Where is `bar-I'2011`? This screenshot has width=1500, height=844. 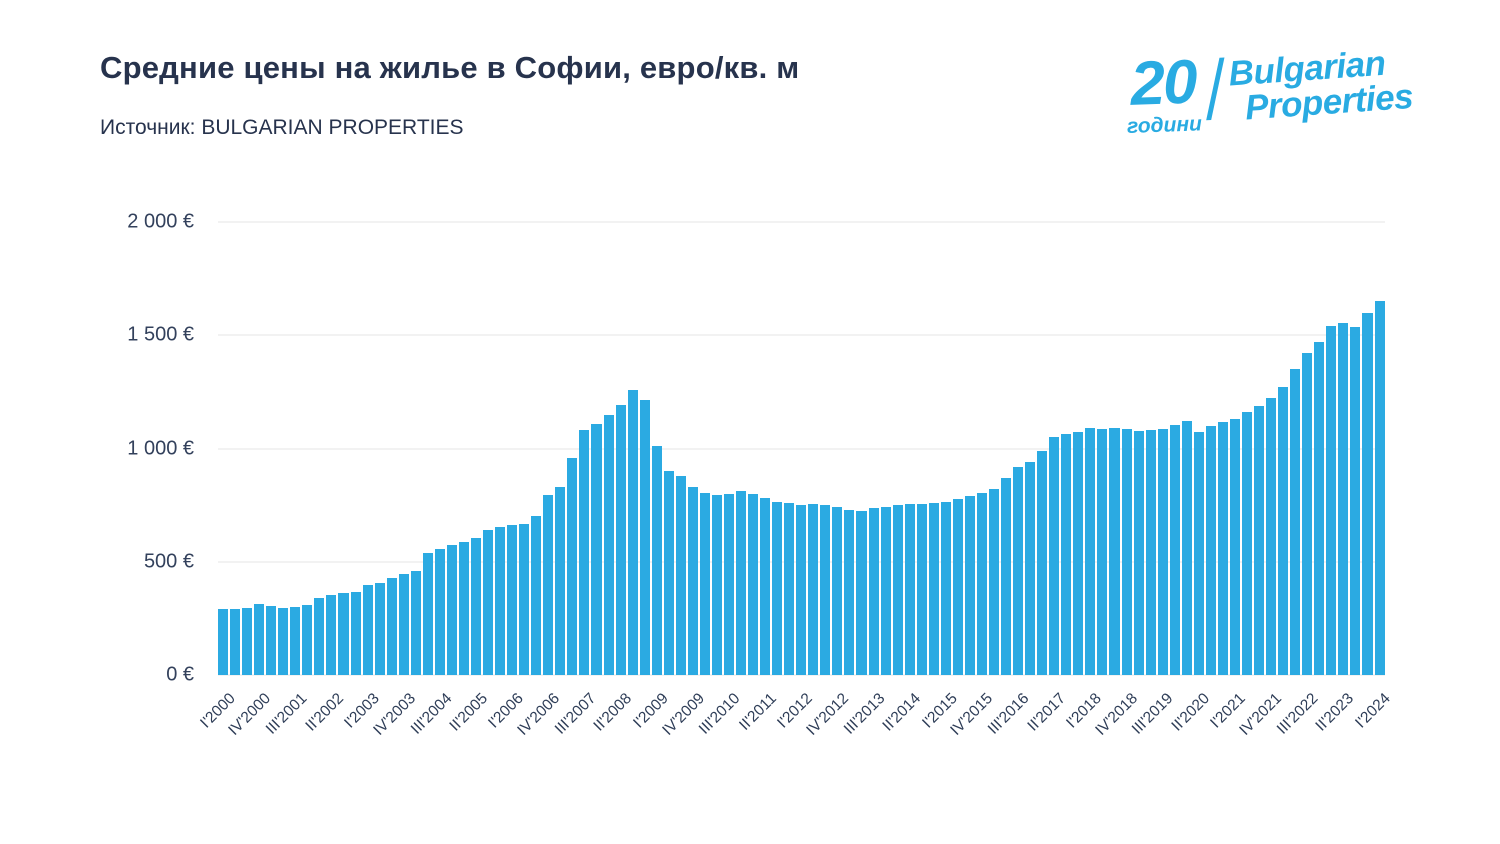
bar-I'2011 is located at coordinates (753, 584).